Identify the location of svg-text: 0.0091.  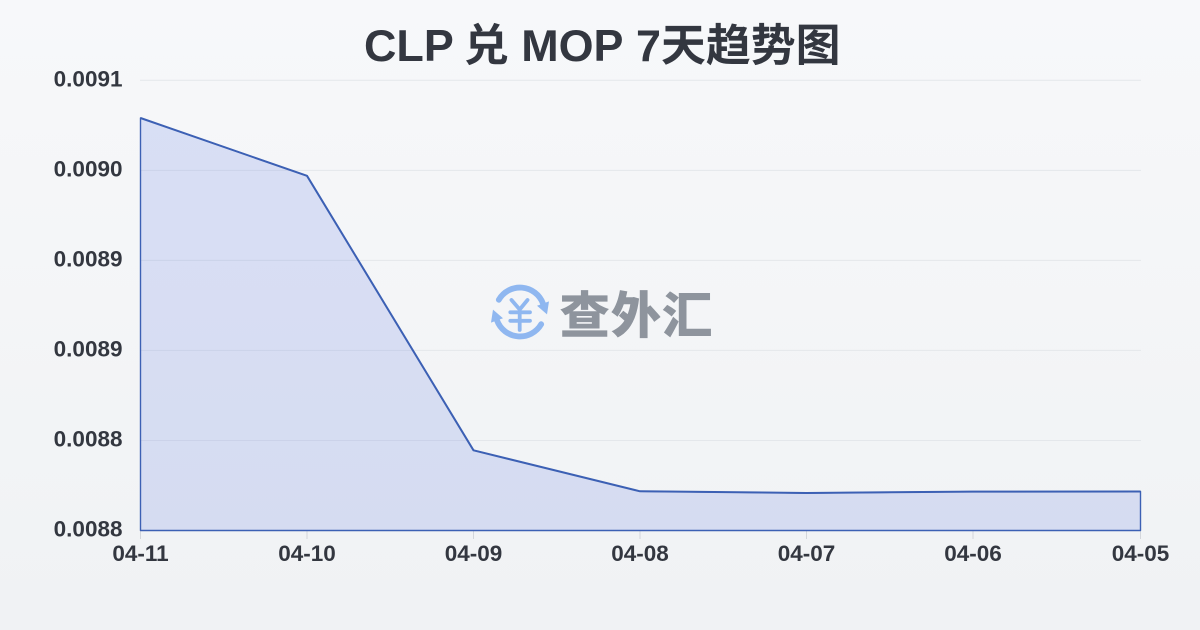
(88, 78).